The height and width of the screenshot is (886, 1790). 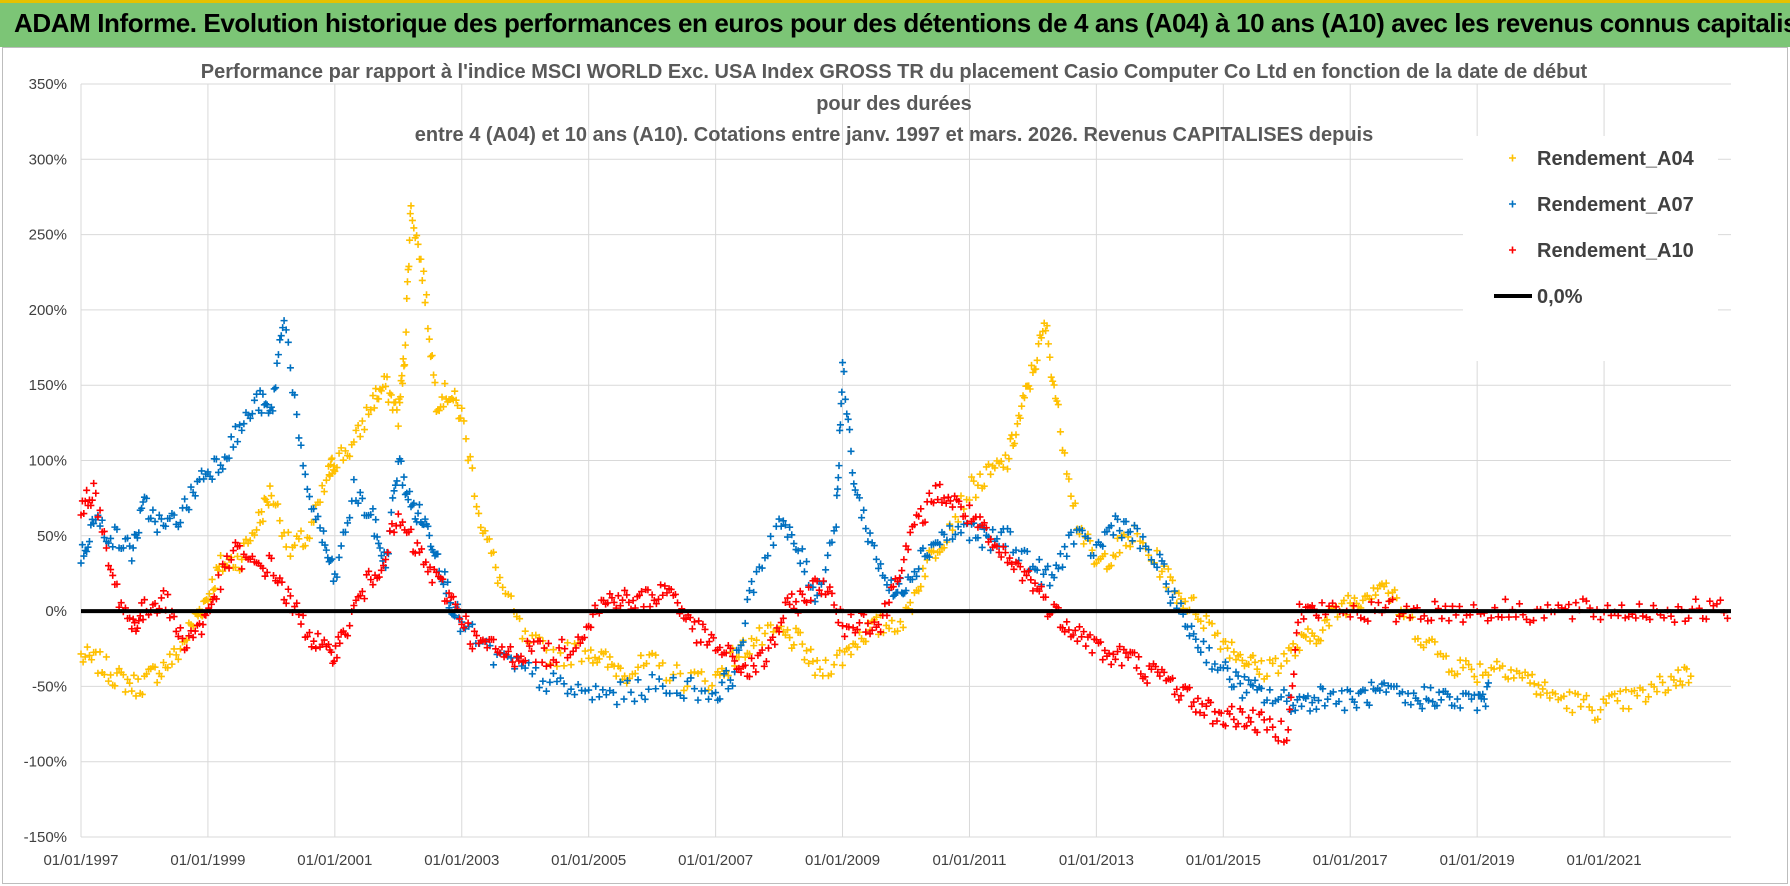 I want to click on x-tick-label: 01/01/2013, so click(x=1096, y=860).